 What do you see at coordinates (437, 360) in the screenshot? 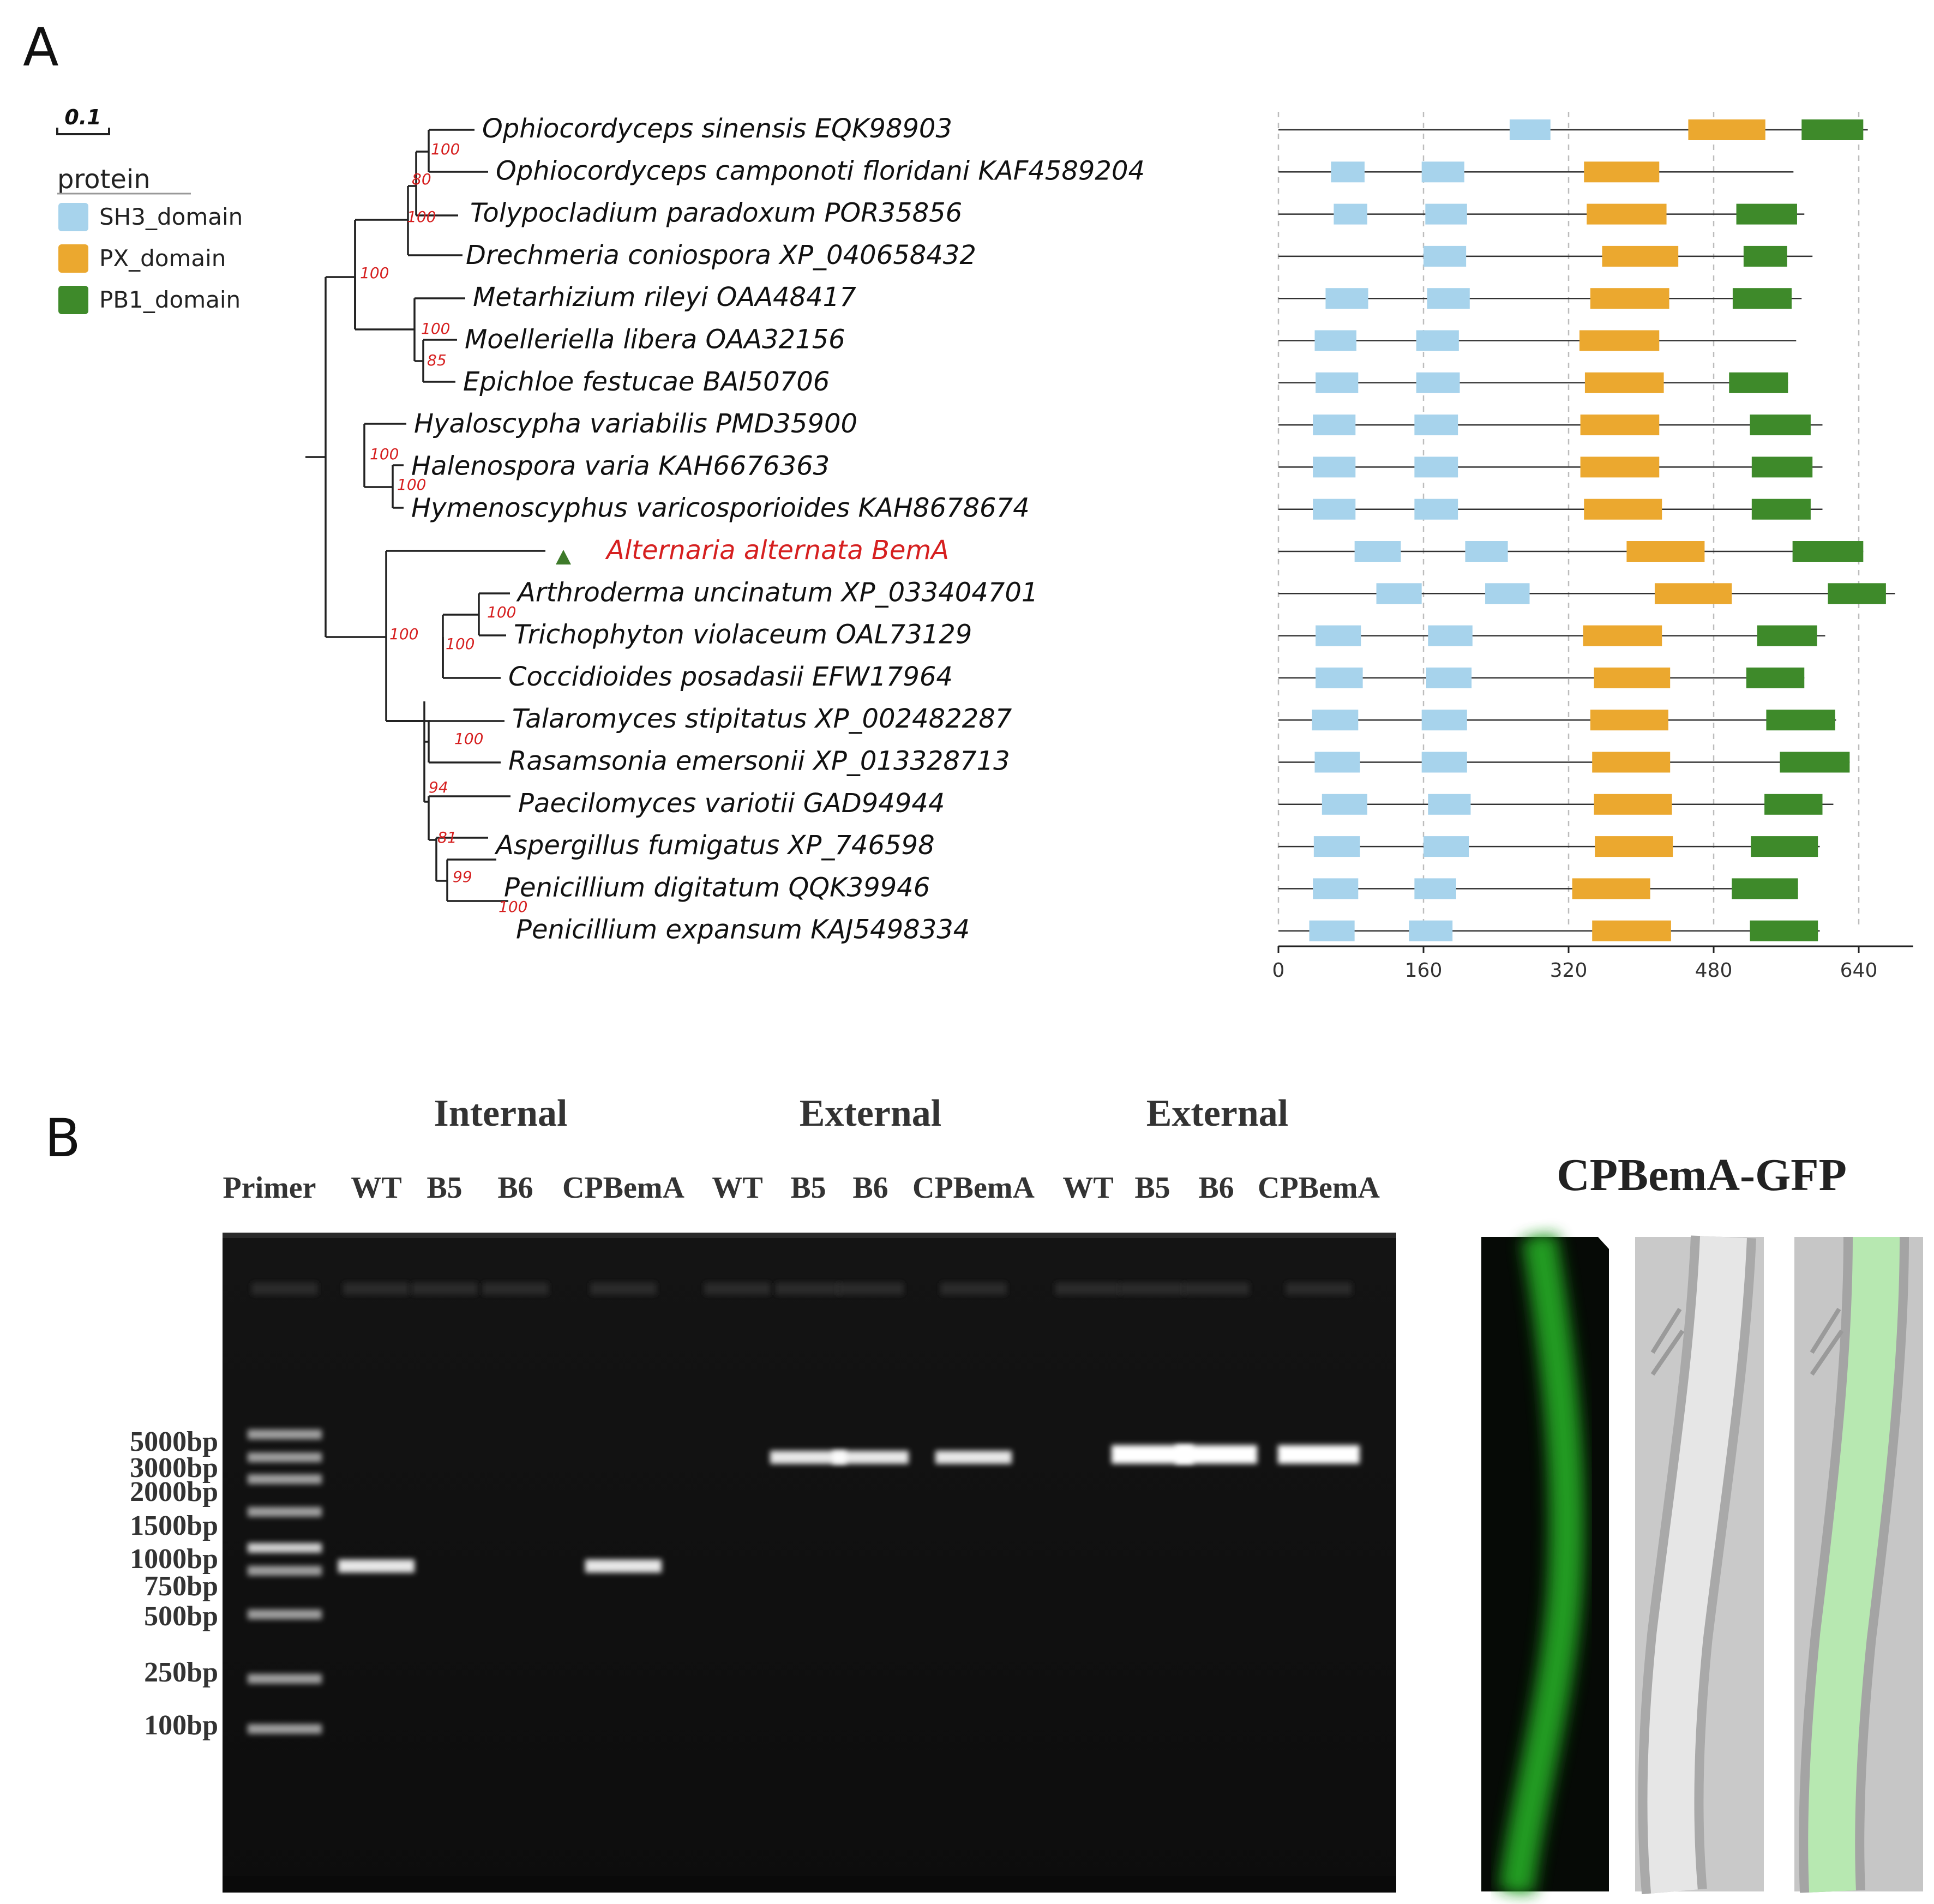
I see `bootstrap-label: 85` at bounding box center [437, 360].